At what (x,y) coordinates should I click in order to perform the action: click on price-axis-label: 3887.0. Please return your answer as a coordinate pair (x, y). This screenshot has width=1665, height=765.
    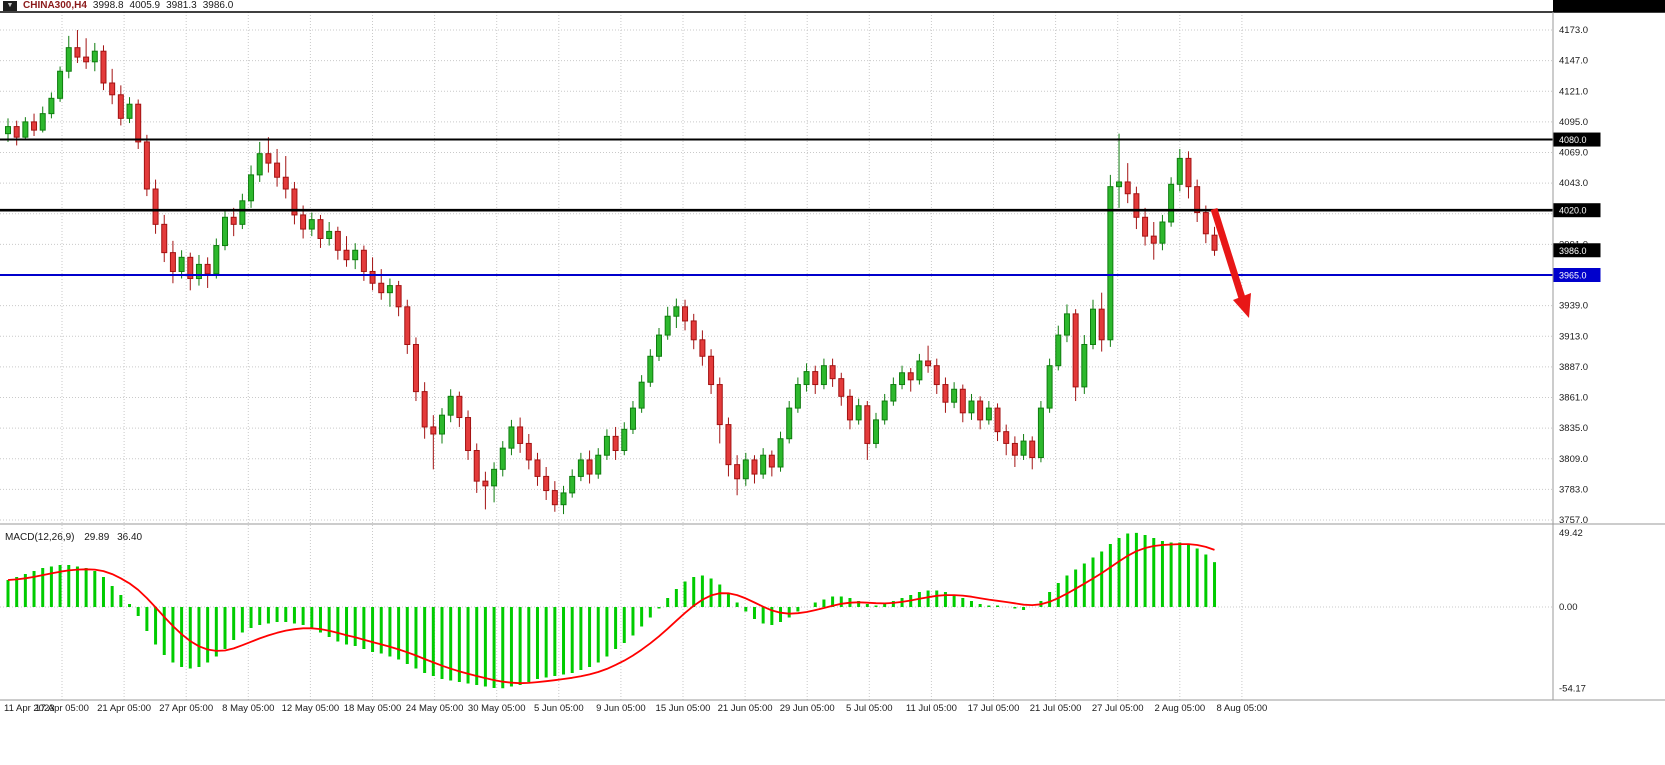
    Looking at the image, I should click on (1573, 367).